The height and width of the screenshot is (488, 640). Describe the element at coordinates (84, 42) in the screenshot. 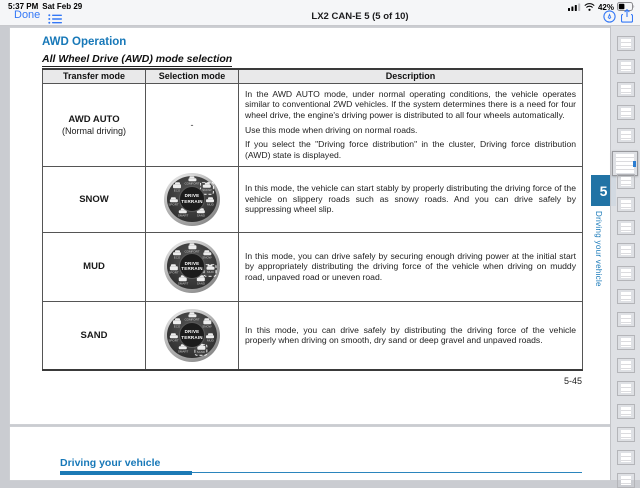

I see `section-heading: AWD Operation` at that location.